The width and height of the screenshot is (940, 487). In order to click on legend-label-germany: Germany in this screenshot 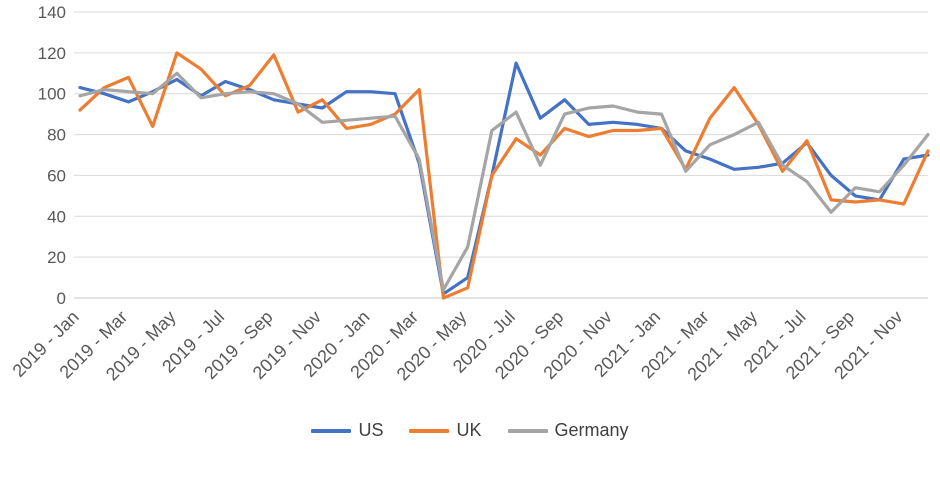, I will do `click(591, 430)`.